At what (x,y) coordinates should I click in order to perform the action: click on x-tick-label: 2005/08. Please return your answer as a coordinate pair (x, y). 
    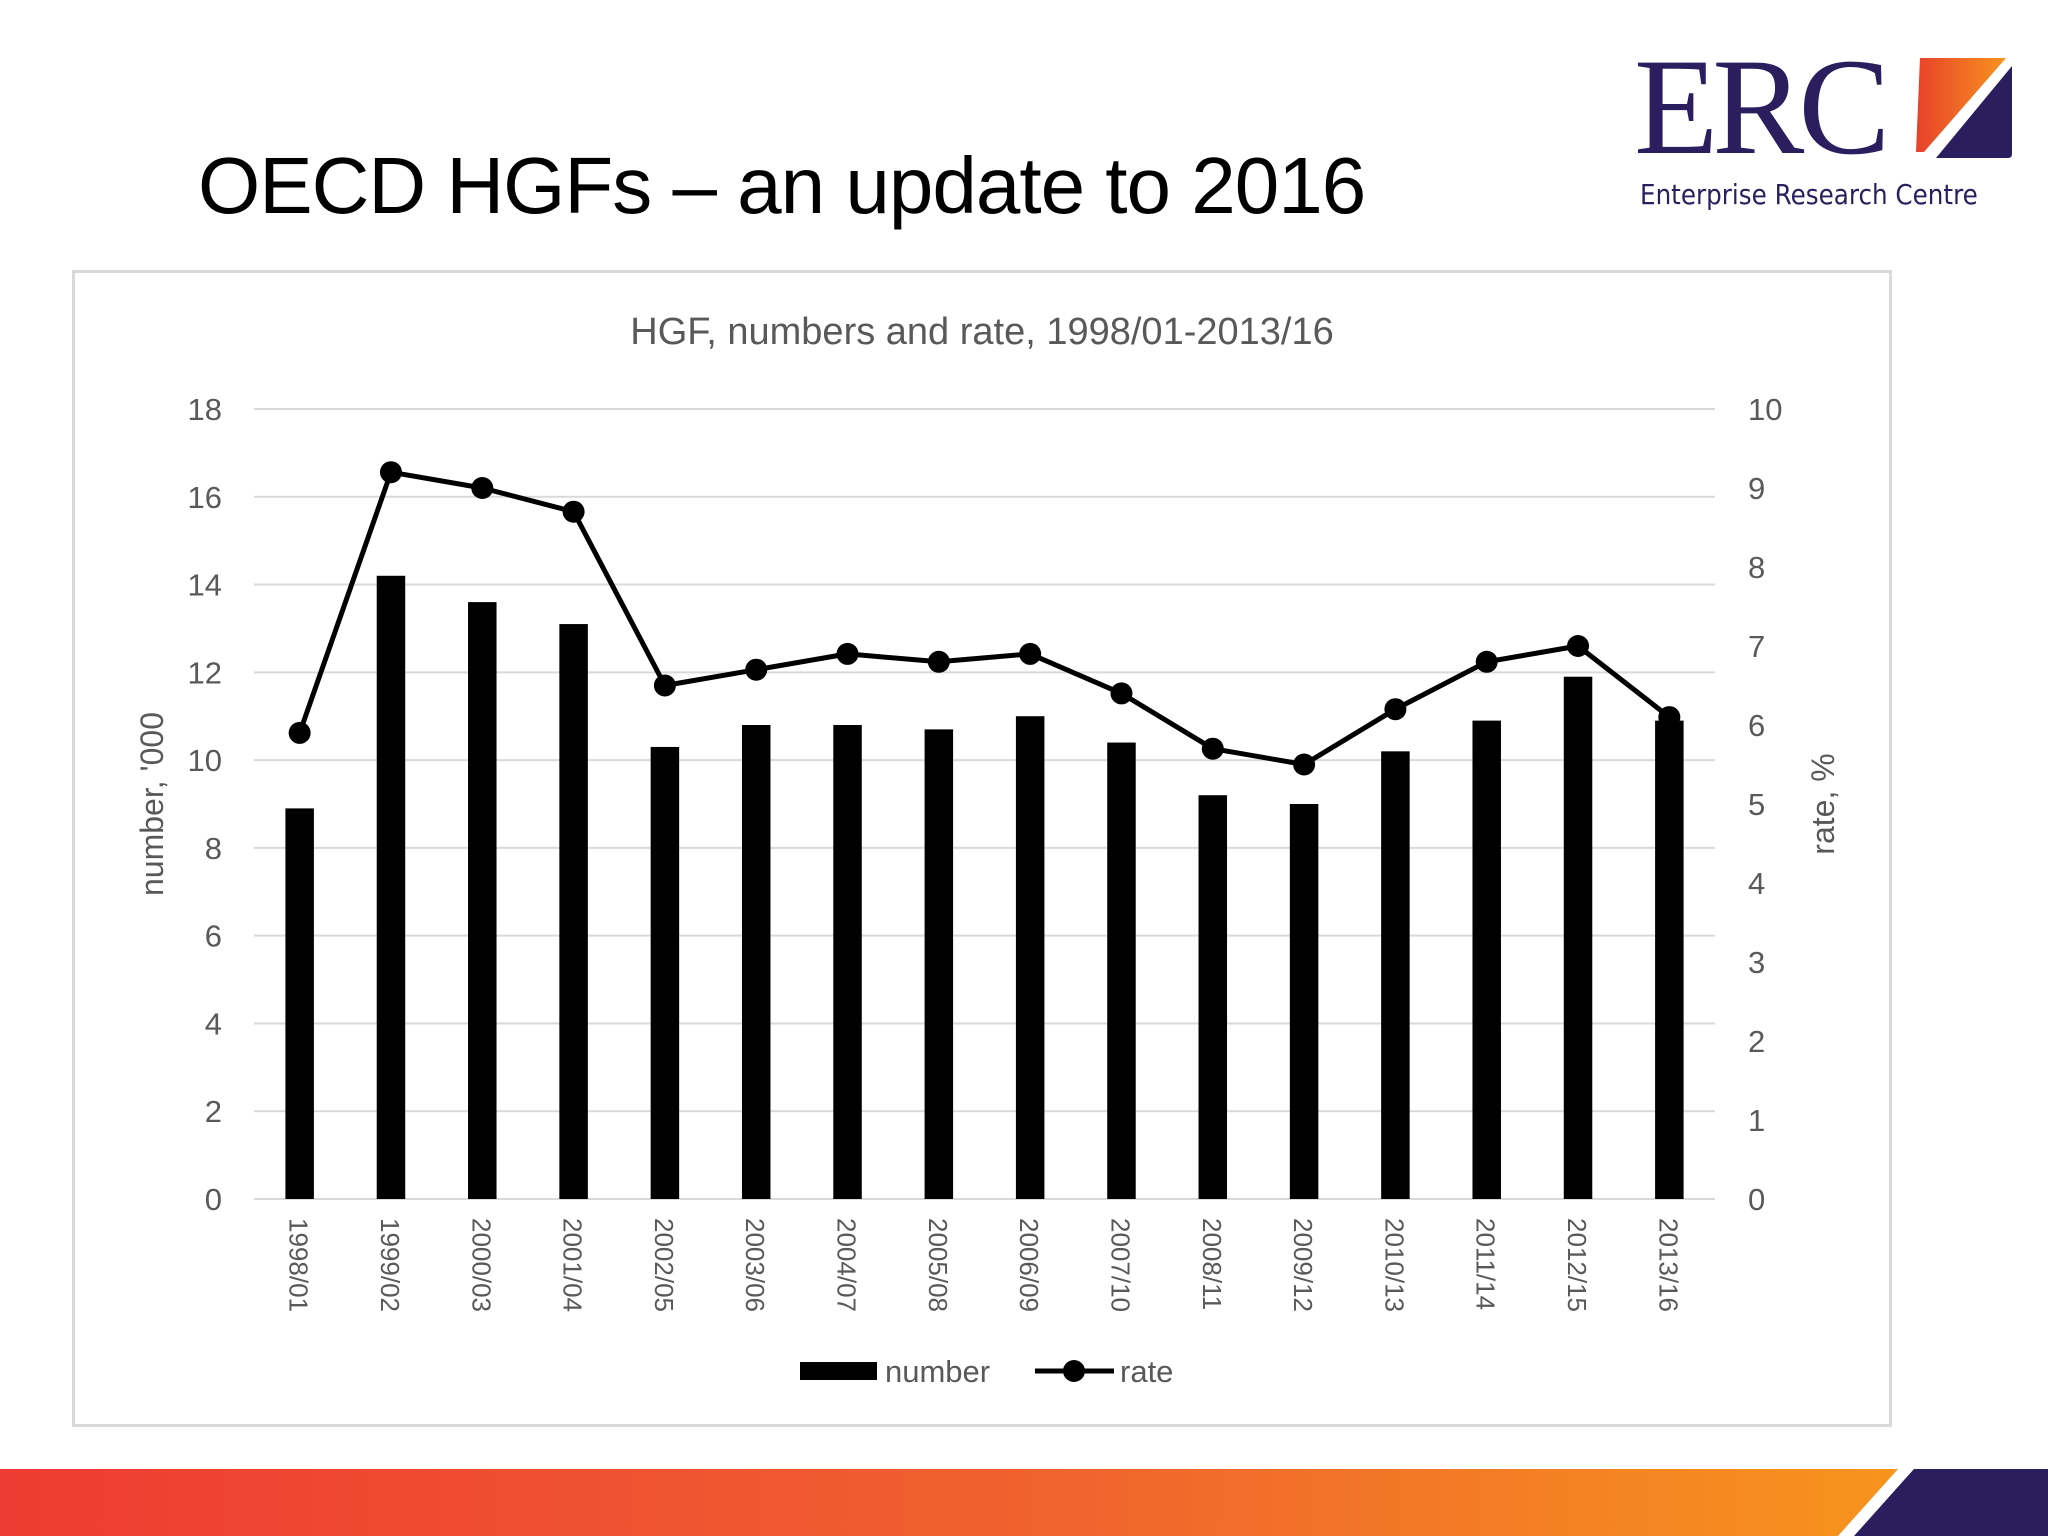
    Looking at the image, I should click on (938, 1265).